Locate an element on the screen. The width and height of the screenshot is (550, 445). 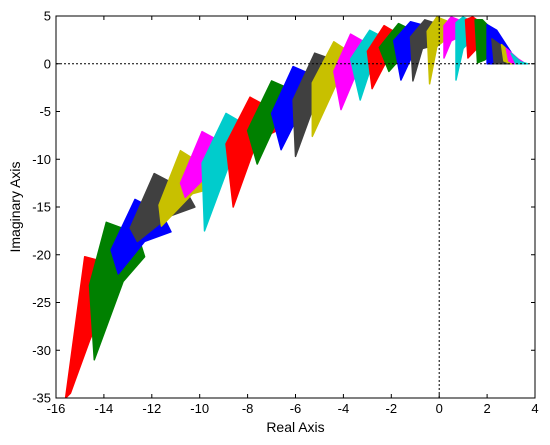
y-tick-label: 5 is located at coordinates (47, 16).